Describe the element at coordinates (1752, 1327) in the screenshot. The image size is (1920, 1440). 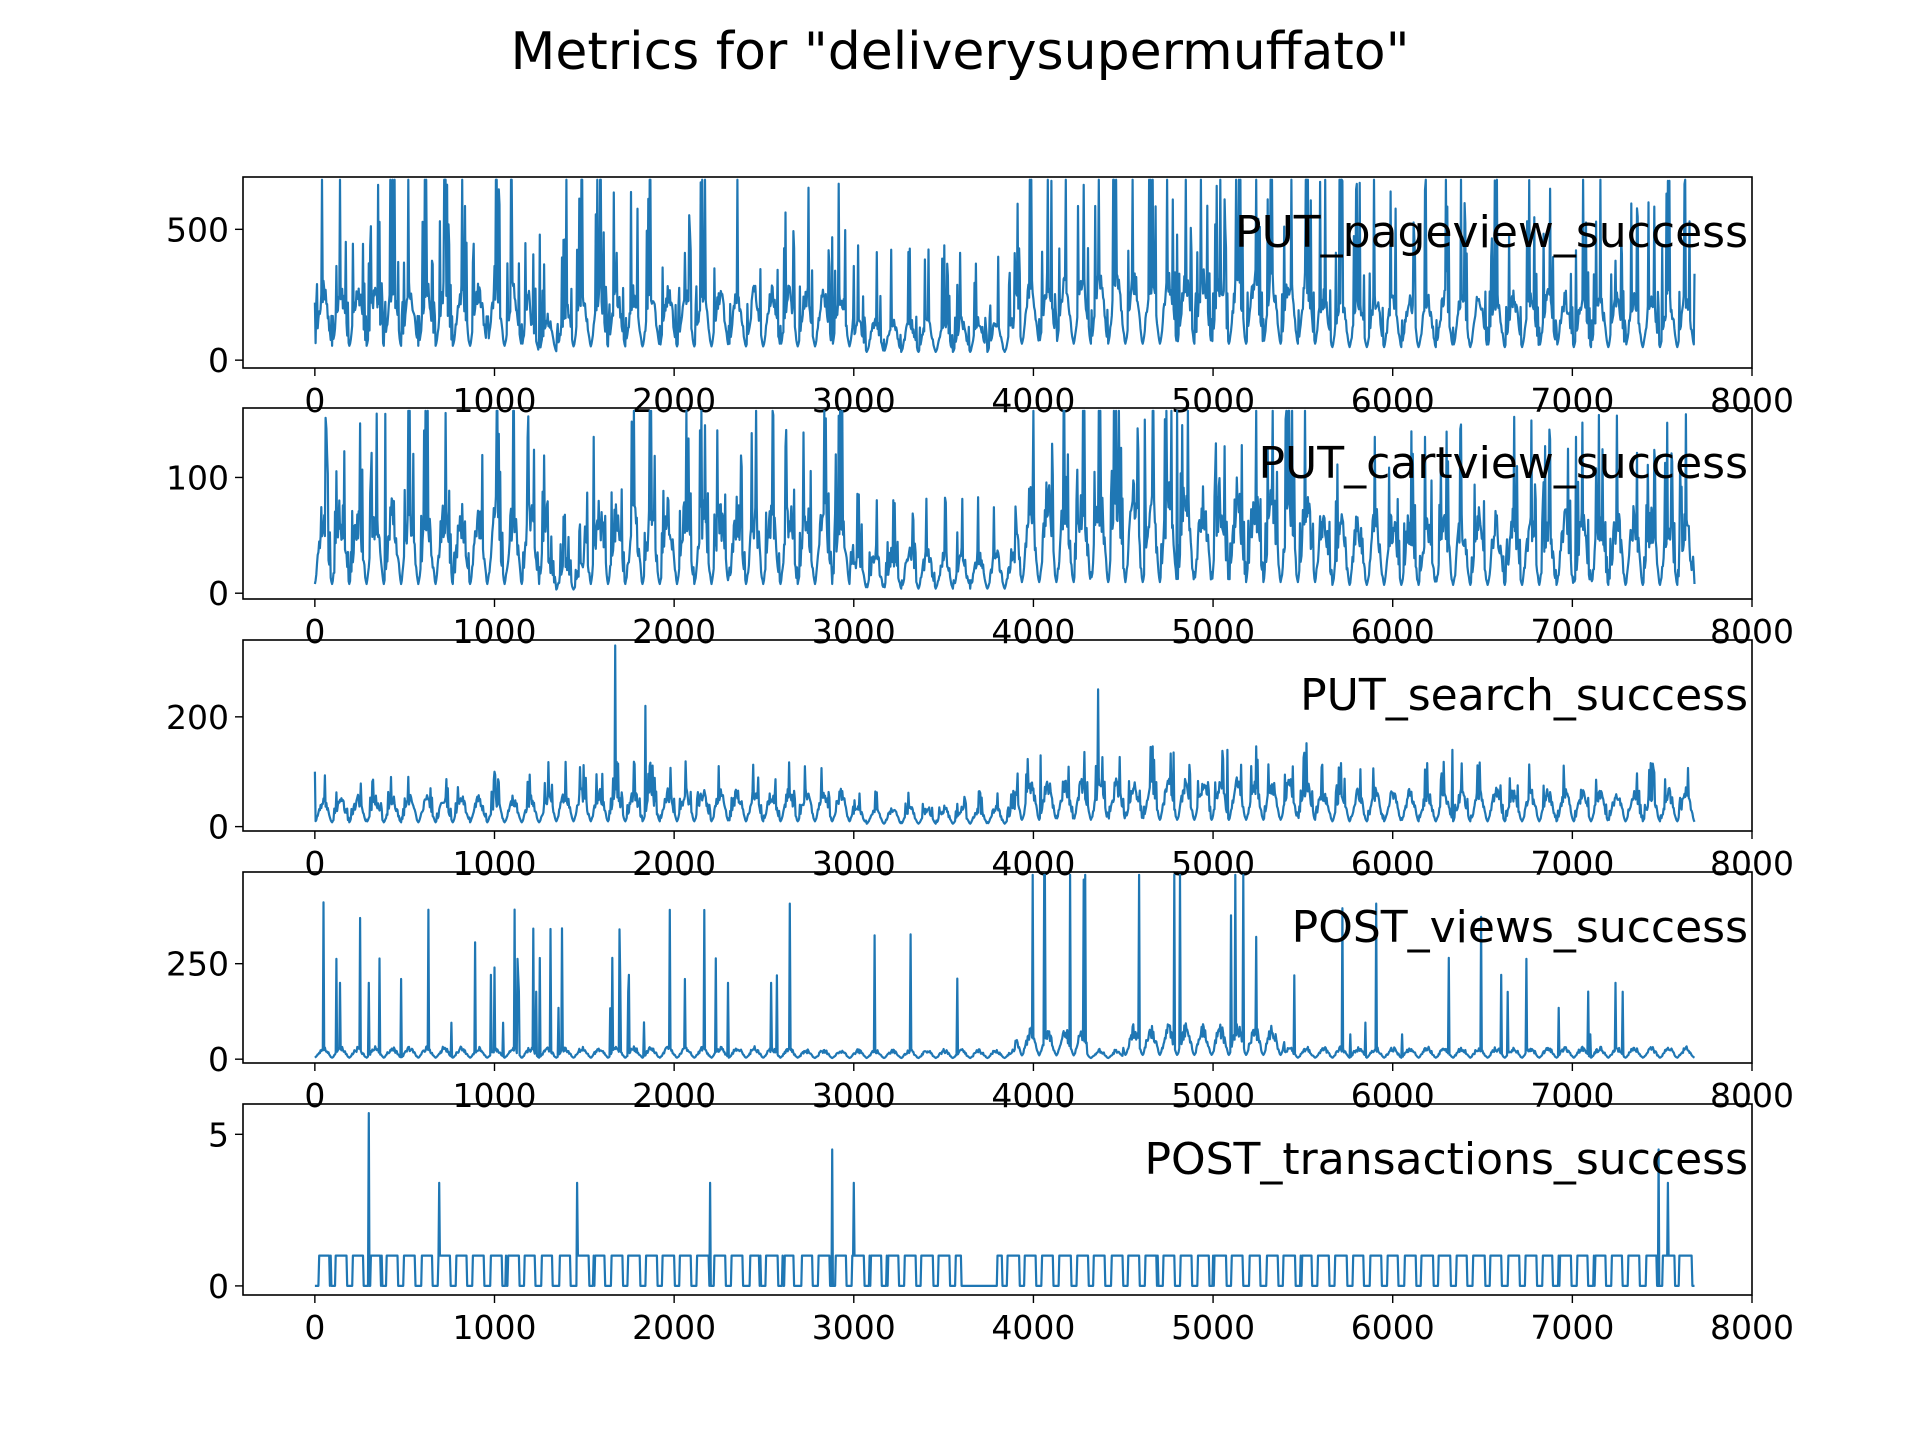
I see `x-tick-label: 8000` at that location.